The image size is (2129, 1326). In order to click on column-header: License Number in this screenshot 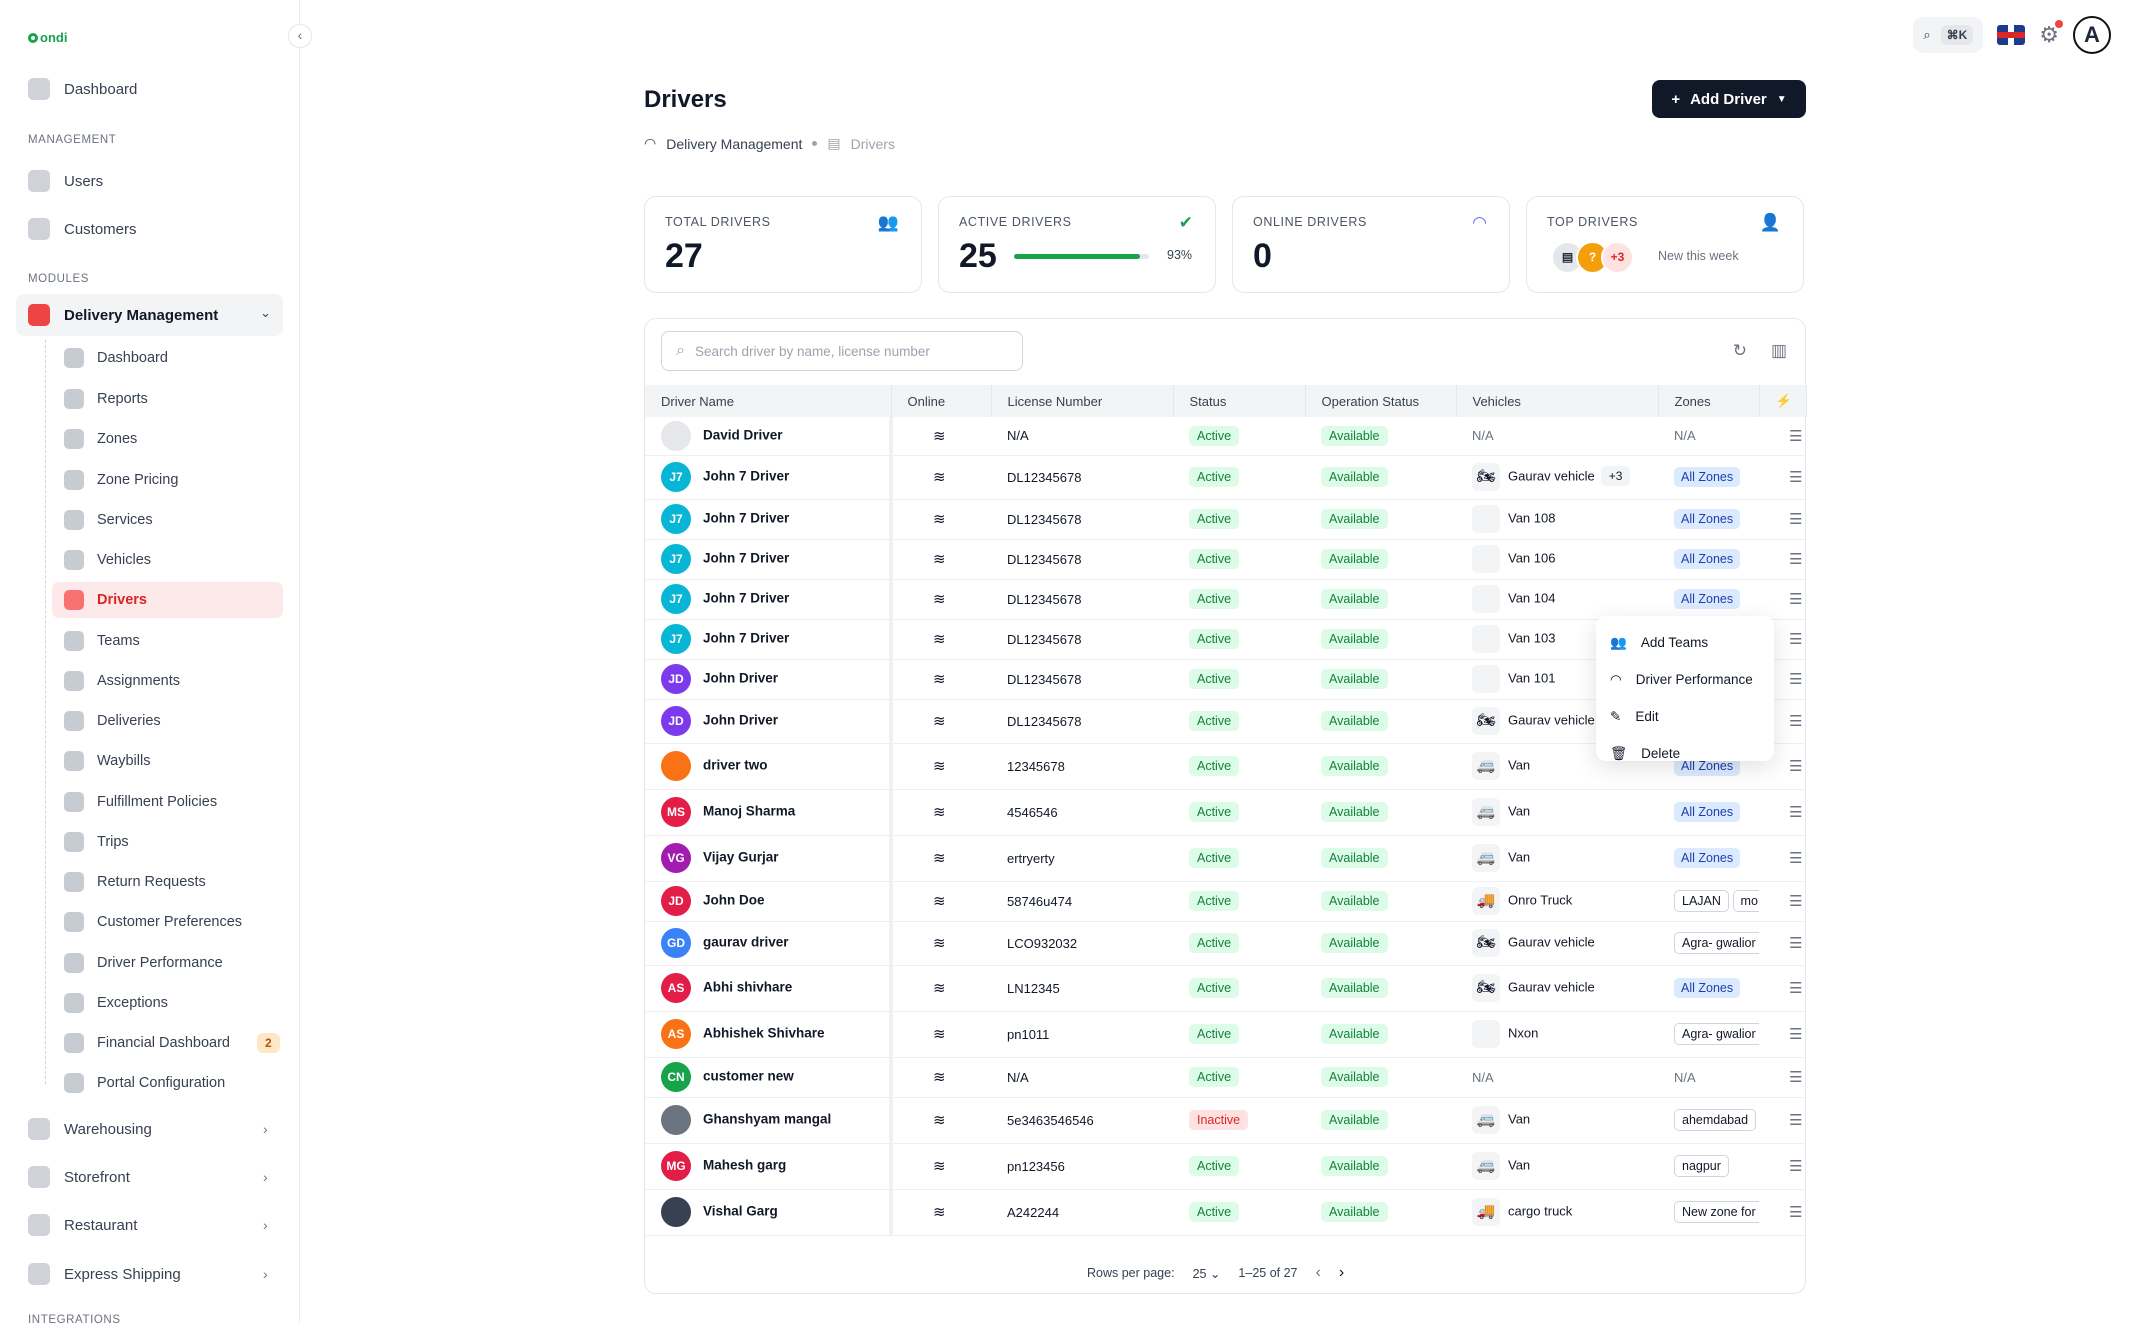, I will do `click(1082, 401)`.